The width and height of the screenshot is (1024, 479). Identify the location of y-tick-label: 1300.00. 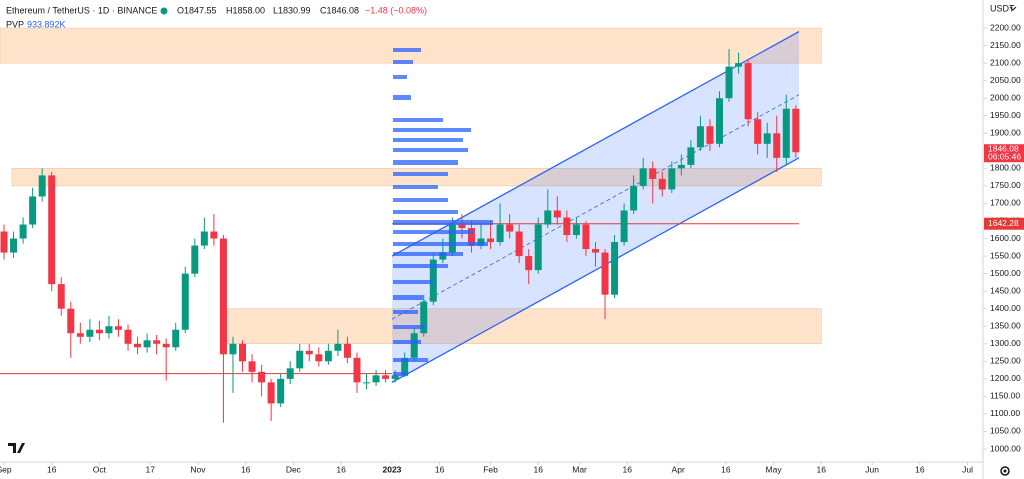
(1005, 343).